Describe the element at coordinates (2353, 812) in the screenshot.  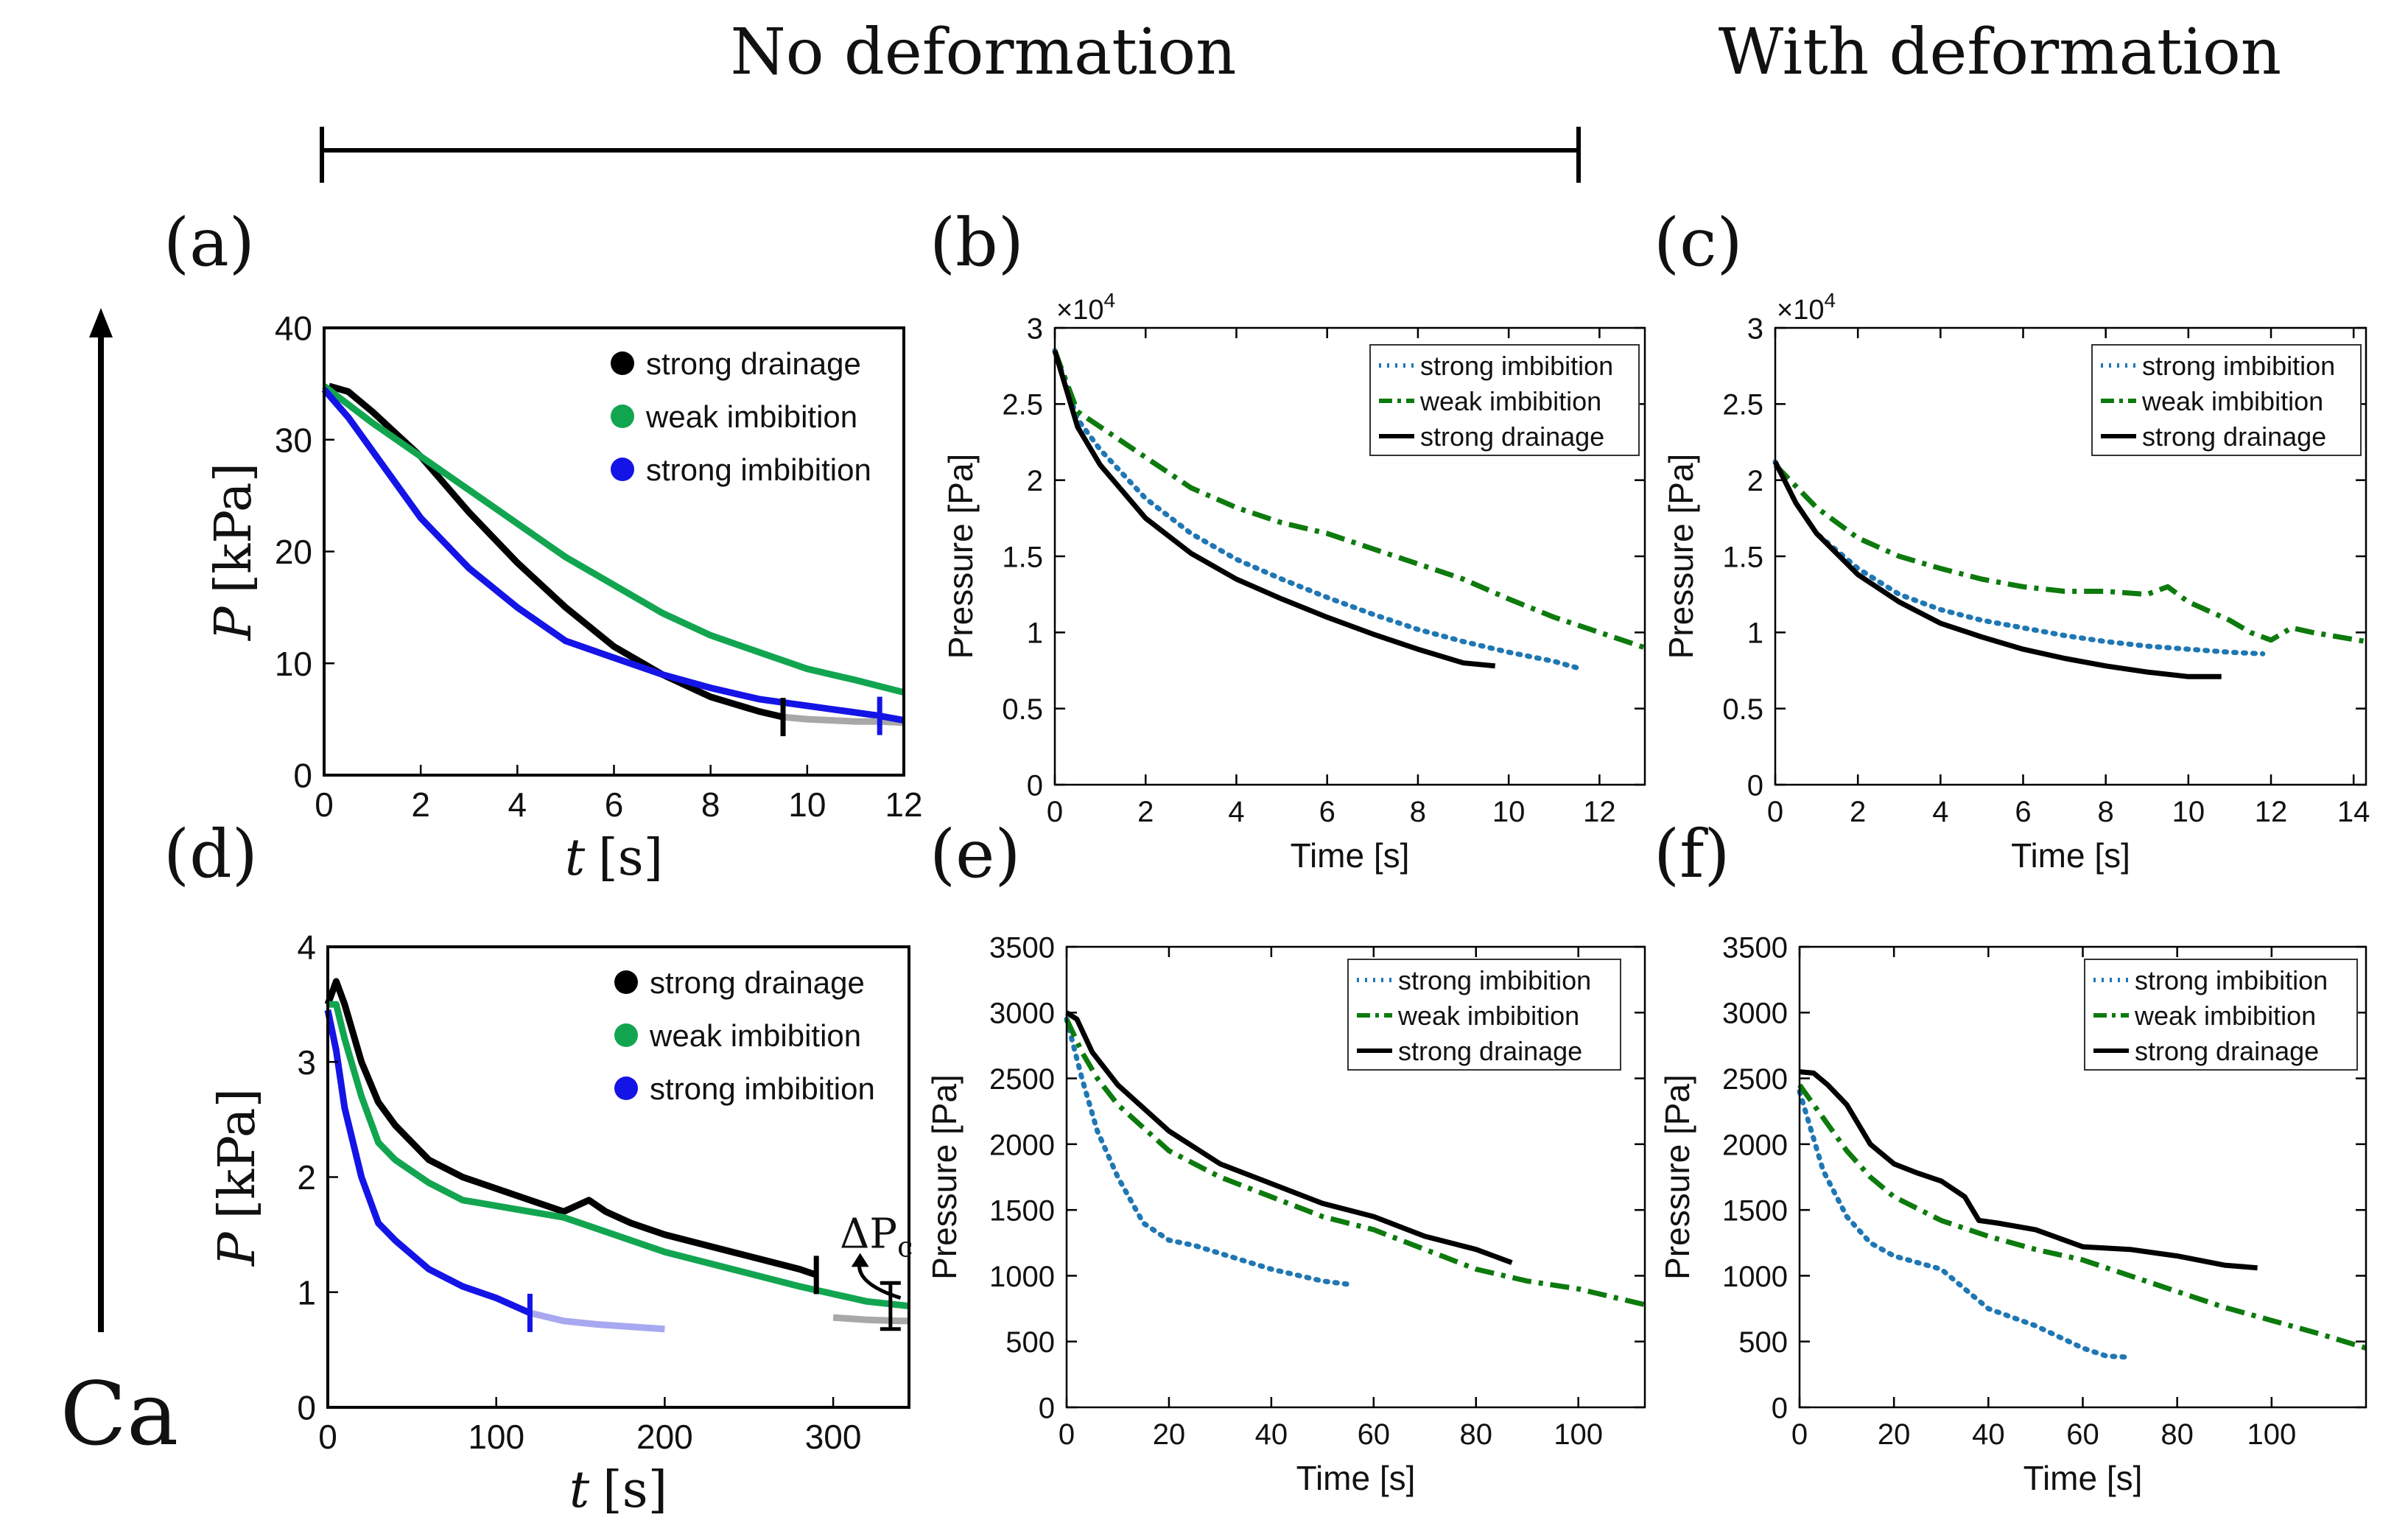
I see `x-tick-label: 14` at that location.